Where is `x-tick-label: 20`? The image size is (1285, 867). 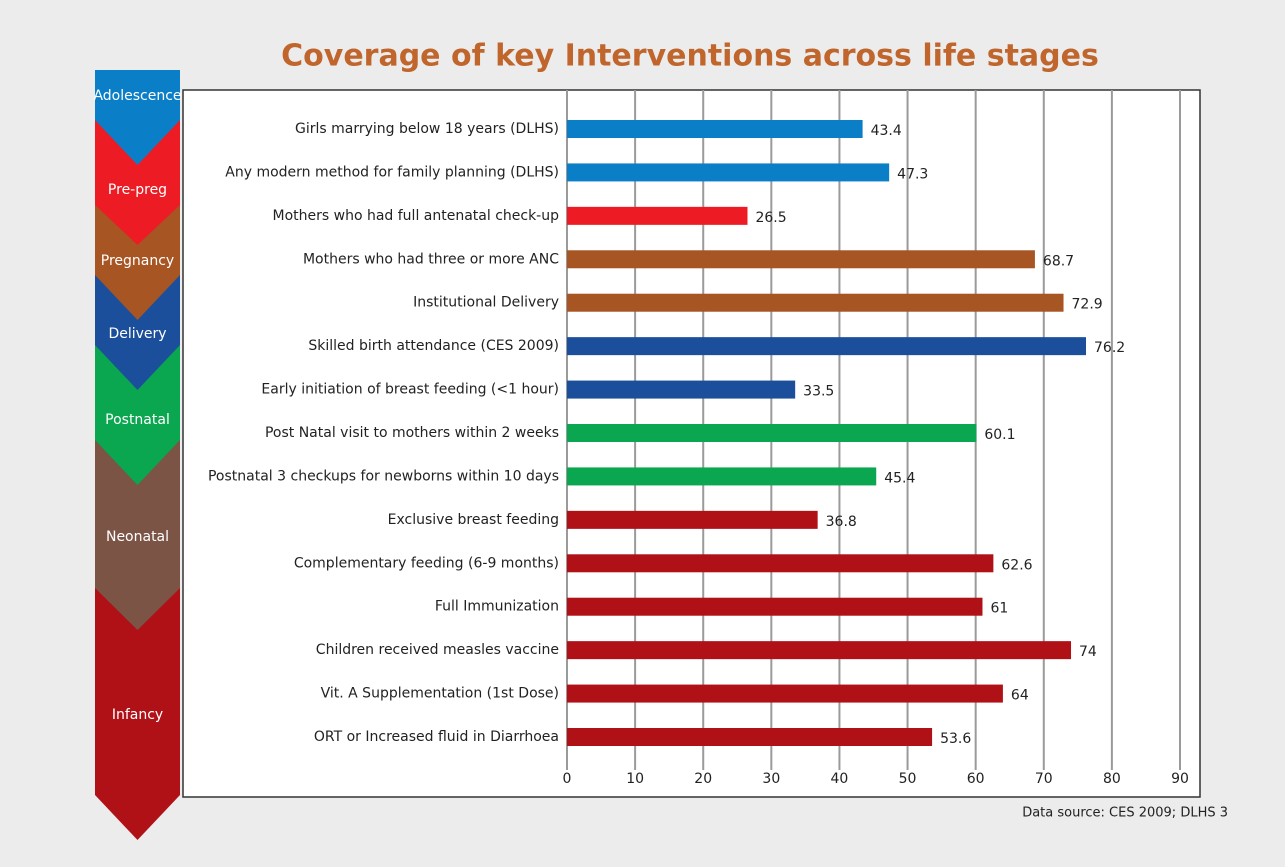
x-tick-label: 20 is located at coordinates (703, 779).